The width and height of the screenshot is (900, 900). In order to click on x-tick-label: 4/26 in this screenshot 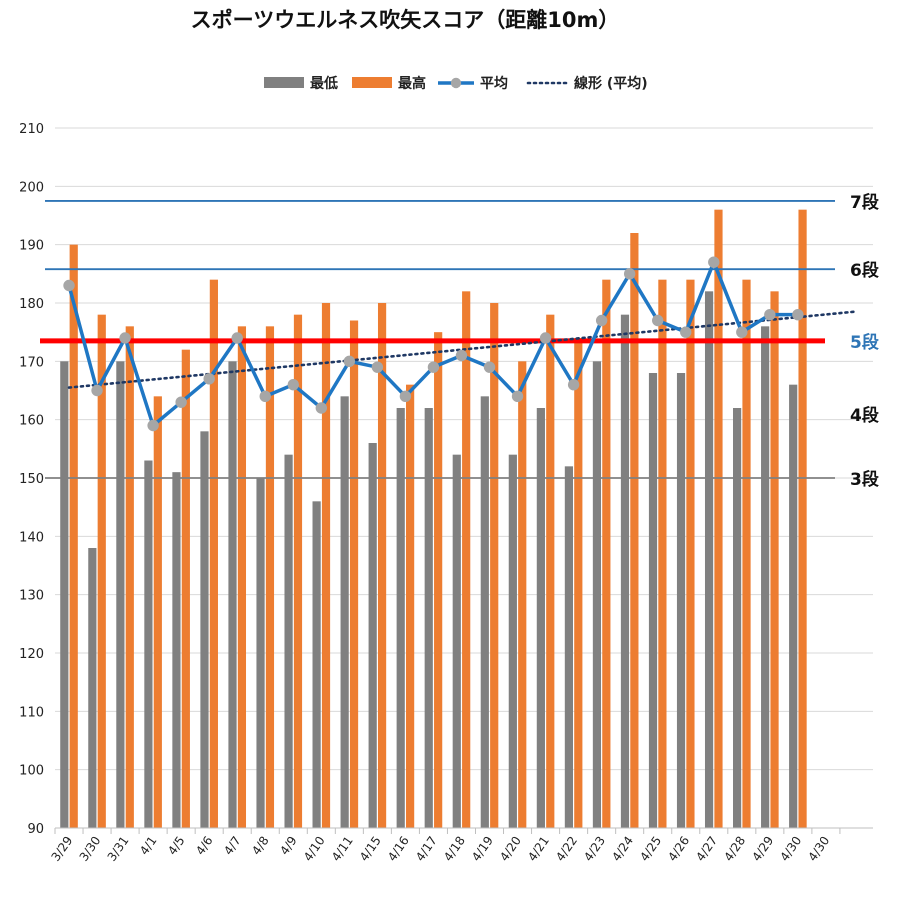, I will do `click(678, 849)`.